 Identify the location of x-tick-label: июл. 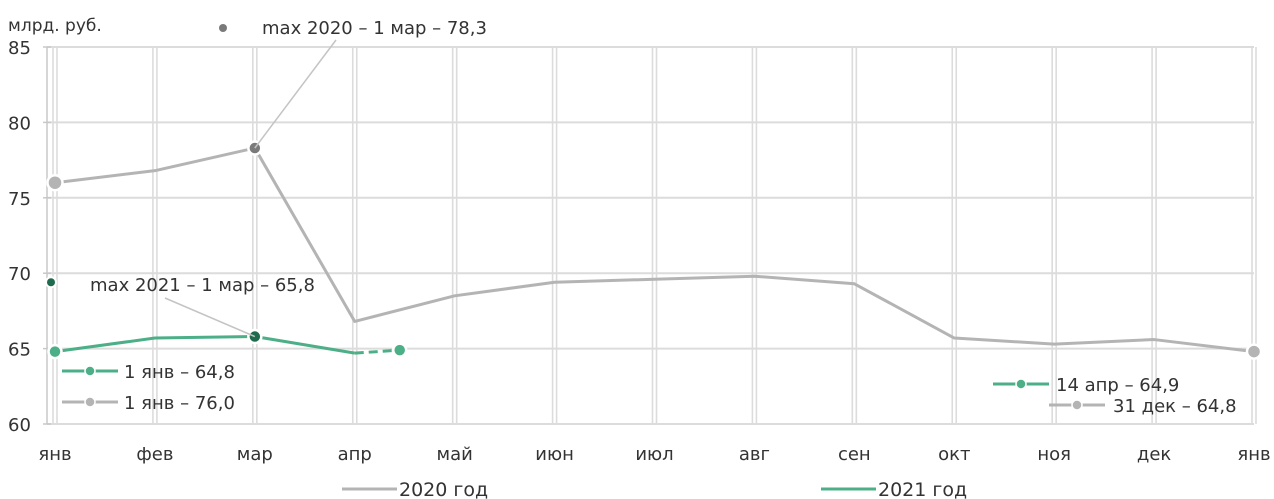
(654, 454).